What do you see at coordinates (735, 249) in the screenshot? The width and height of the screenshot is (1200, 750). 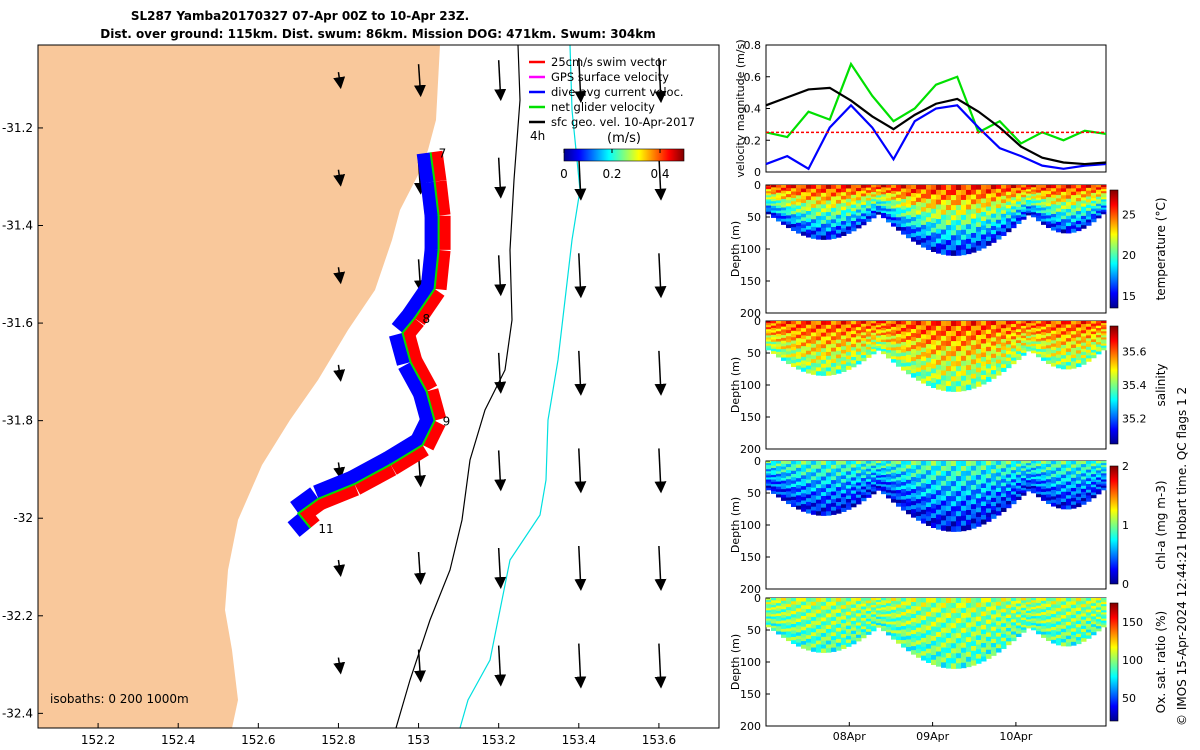 I see `depth-axis-label: Depth (m)` at bounding box center [735, 249].